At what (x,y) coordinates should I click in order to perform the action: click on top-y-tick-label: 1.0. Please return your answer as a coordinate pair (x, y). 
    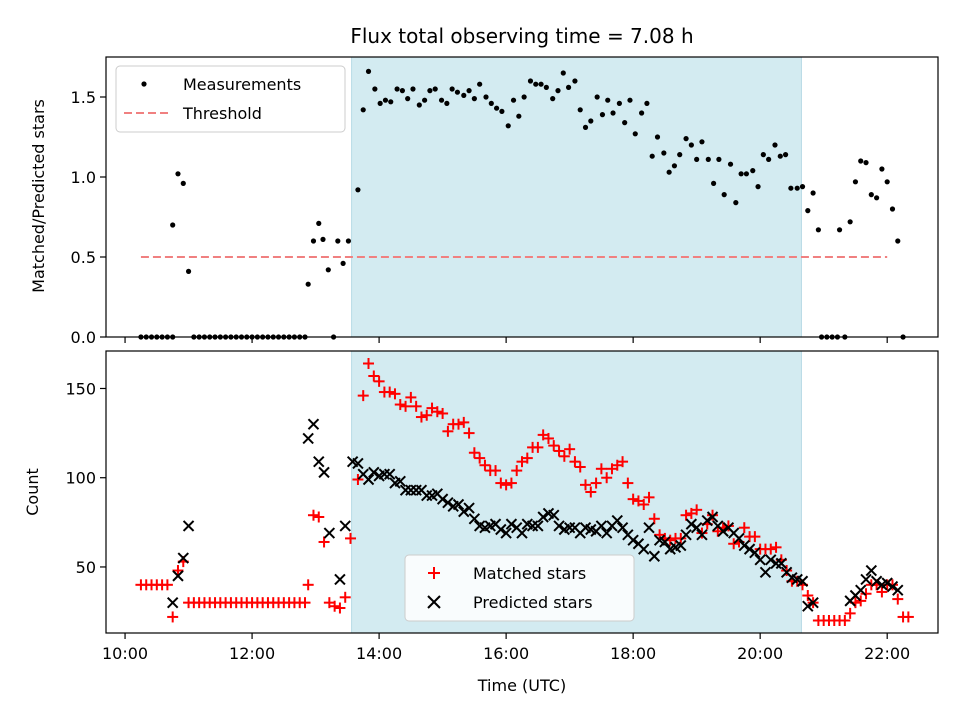
    Looking at the image, I should click on (83, 177).